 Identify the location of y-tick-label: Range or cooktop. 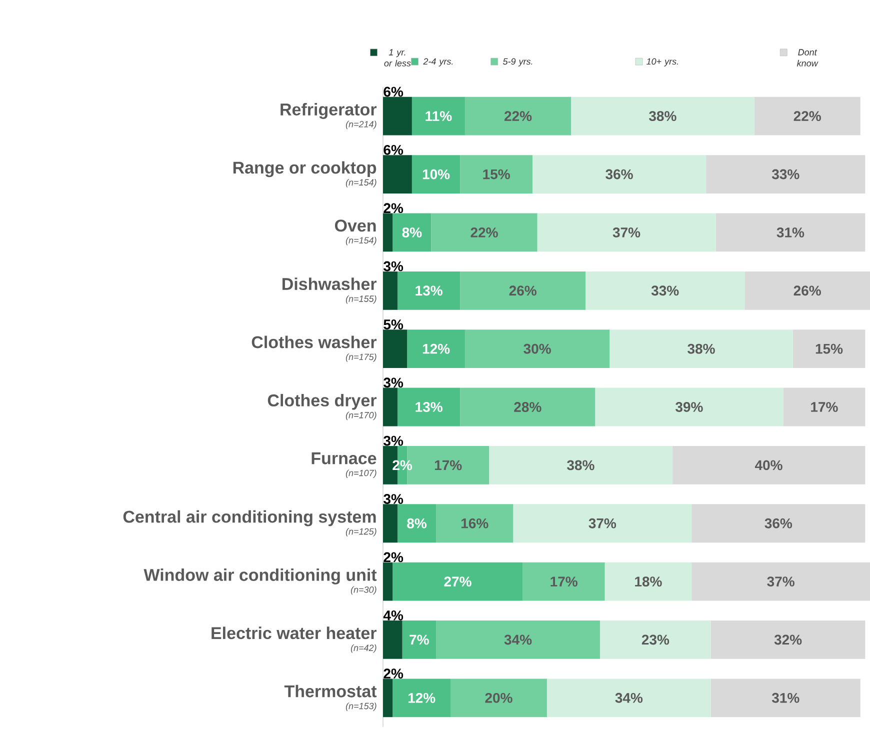
(304, 169).